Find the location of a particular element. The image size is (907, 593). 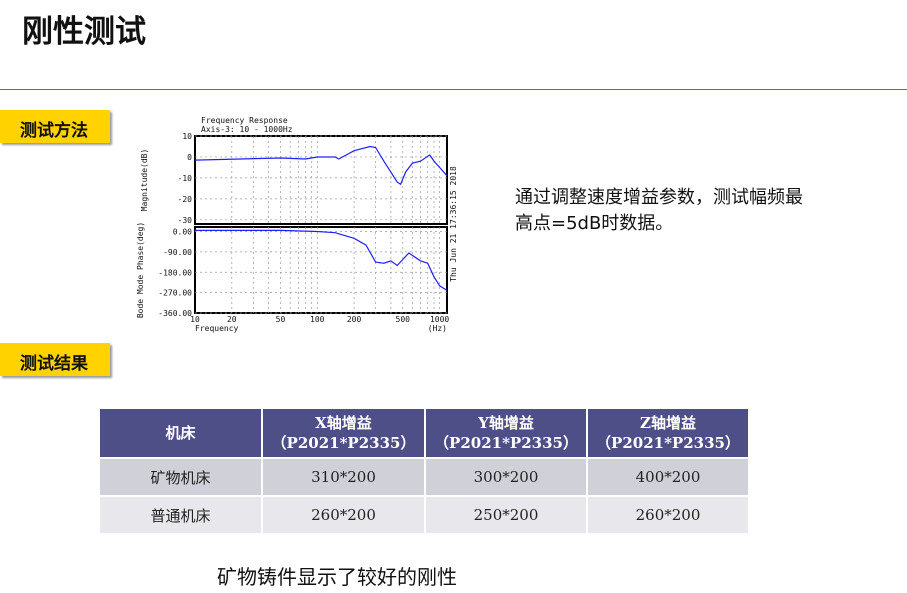

x-axis-unit: (Hz) is located at coordinates (437, 328).